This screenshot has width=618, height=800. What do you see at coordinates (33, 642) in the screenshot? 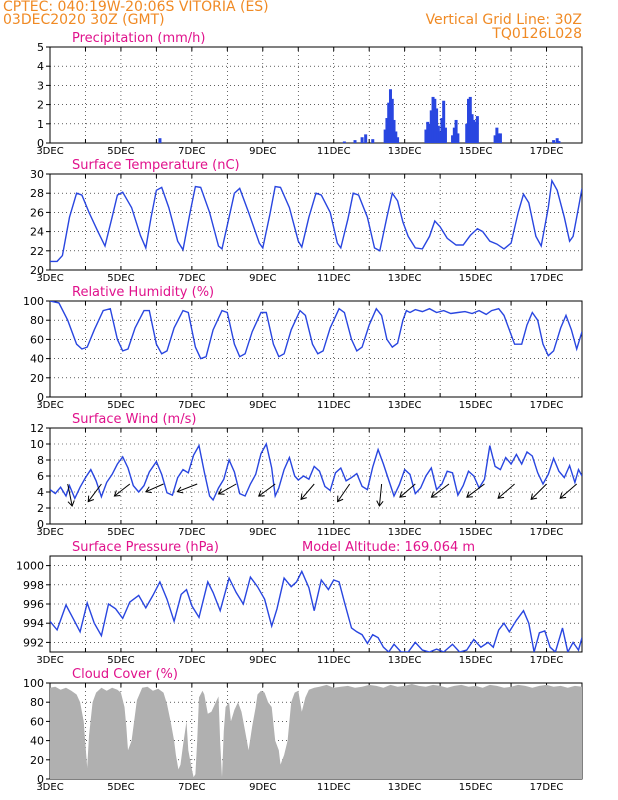
I see `y-tick-label: 992` at bounding box center [33, 642].